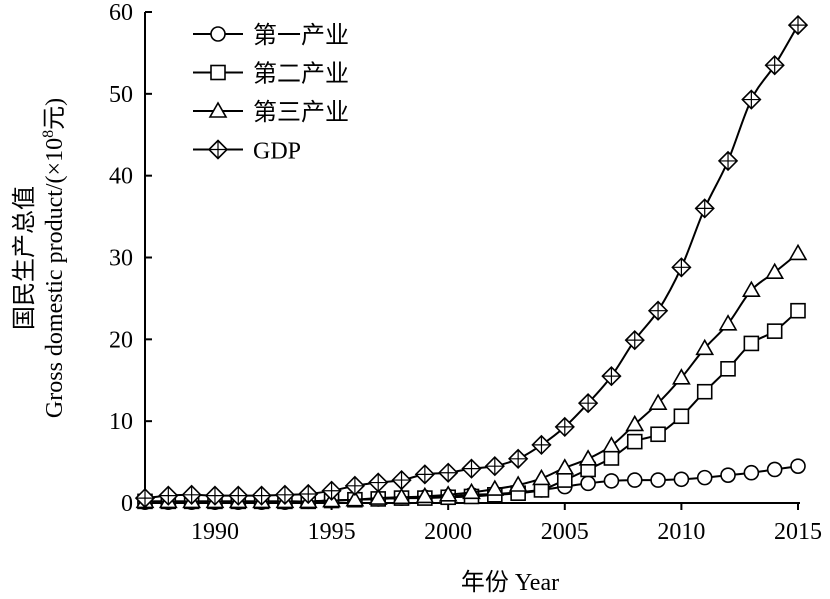 This screenshot has height=599, width=830. What do you see at coordinates (518, 483) in the screenshot?
I see `point-tertiary-industry-2003` at bounding box center [518, 483].